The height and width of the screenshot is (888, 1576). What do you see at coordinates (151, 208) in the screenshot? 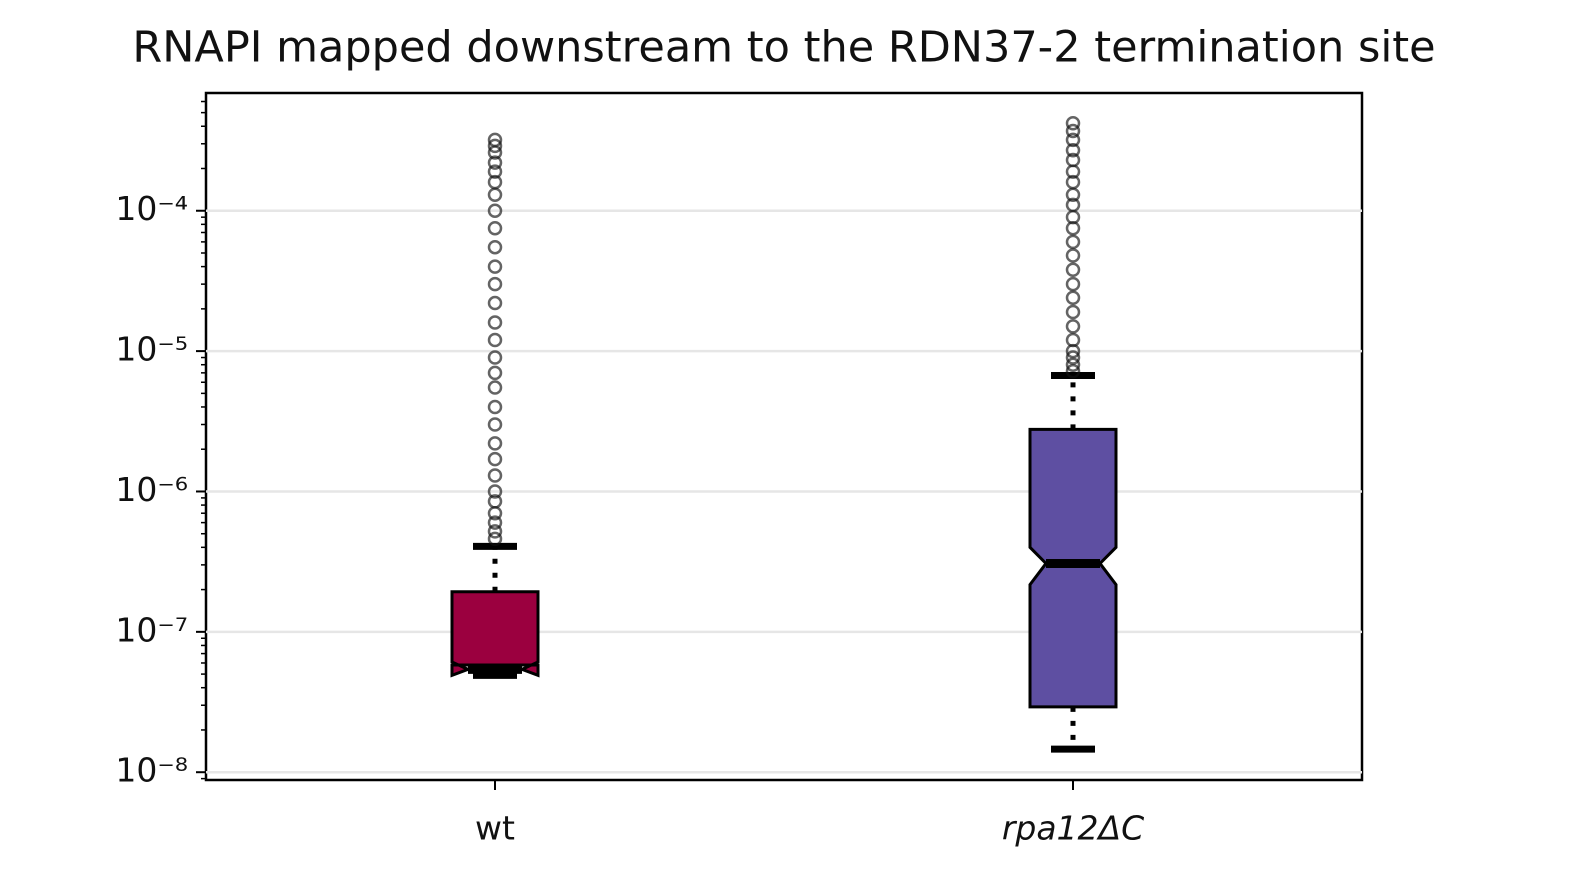
I see `y-tick-label: 10⁻⁴` at bounding box center [151, 208].